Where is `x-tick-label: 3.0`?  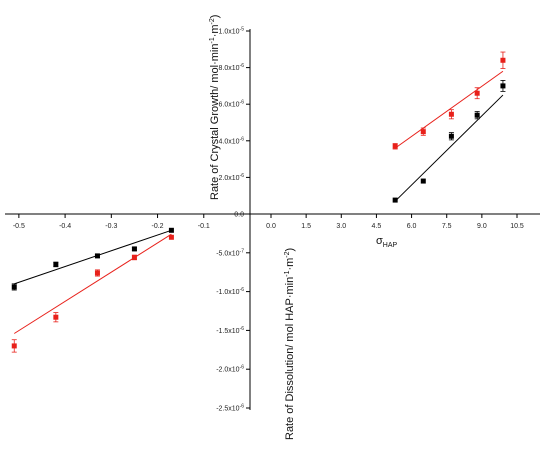 x-tick-label: 3.0 is located at coordinates (341, 226).